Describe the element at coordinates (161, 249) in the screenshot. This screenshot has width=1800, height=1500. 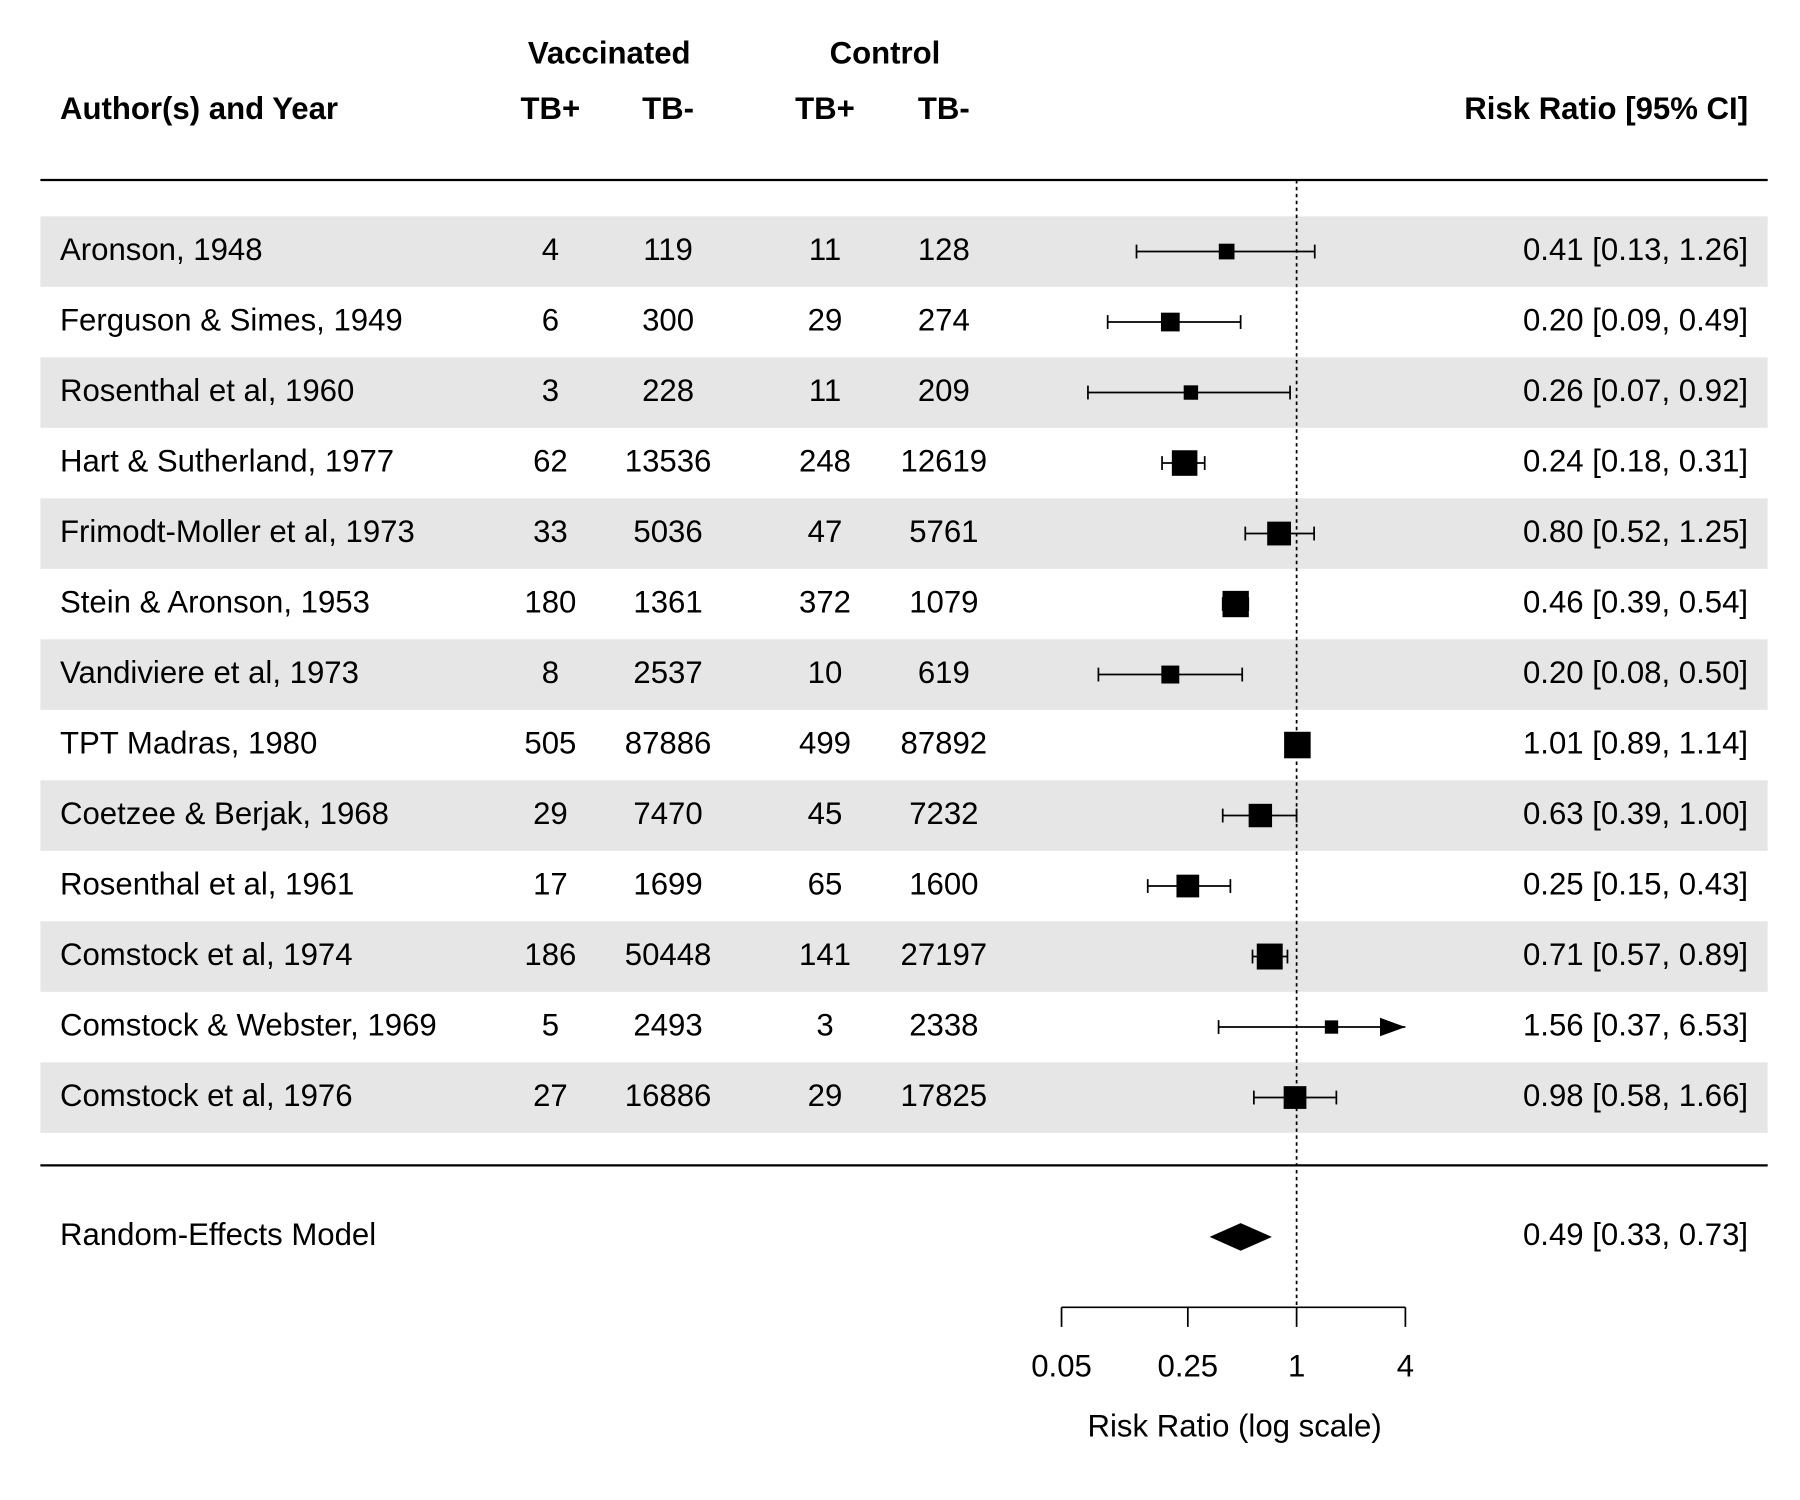
I see `study-name: Aronson, 1948` at that location.